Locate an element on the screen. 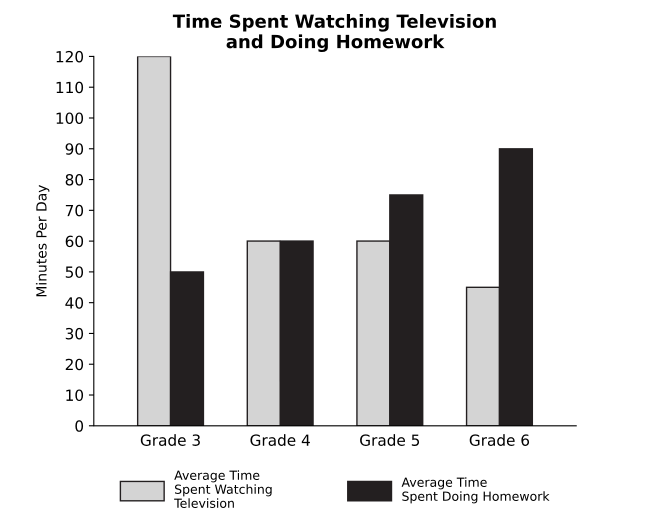 The image size is (670, 513). y-tick-label: 30 is located at coordinates (75, 334).